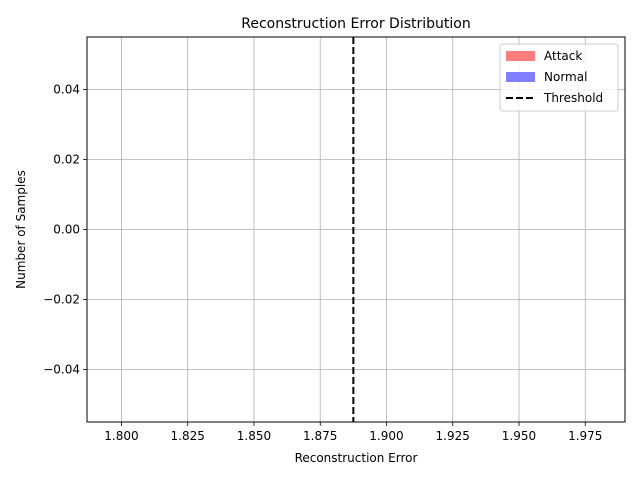 Image resolution: width=640 pixels, height=480 pixels. I want to click on x-tick-label: 1.875, so click(320, 436).